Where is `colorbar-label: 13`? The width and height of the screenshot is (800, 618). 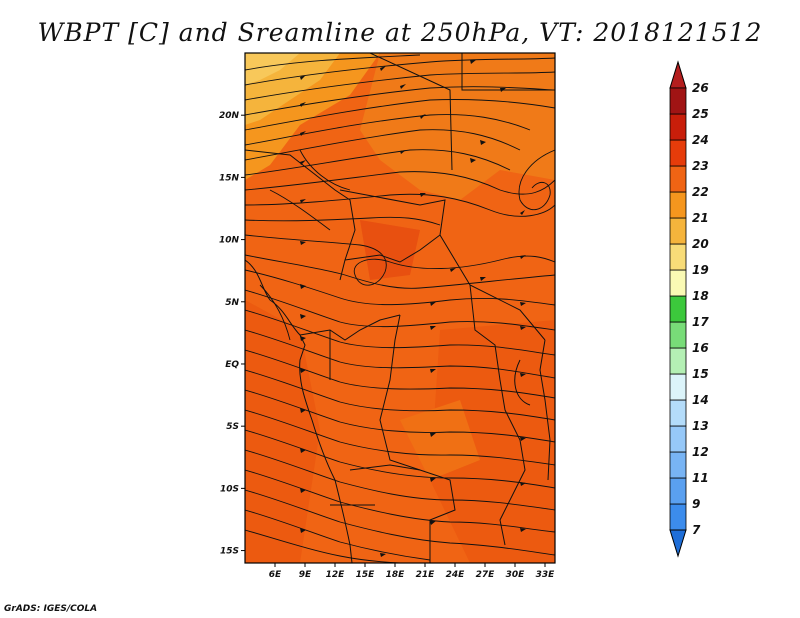
colorbar-label: 13 is located at coordinates (700, 426).